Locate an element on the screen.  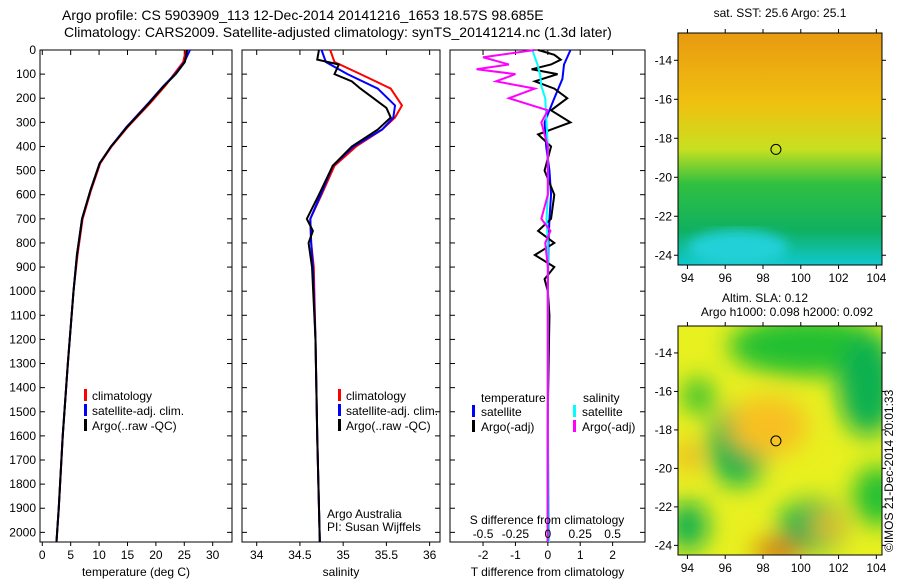
annotation-text: Argo Australia is located at coordinates (364, 514).